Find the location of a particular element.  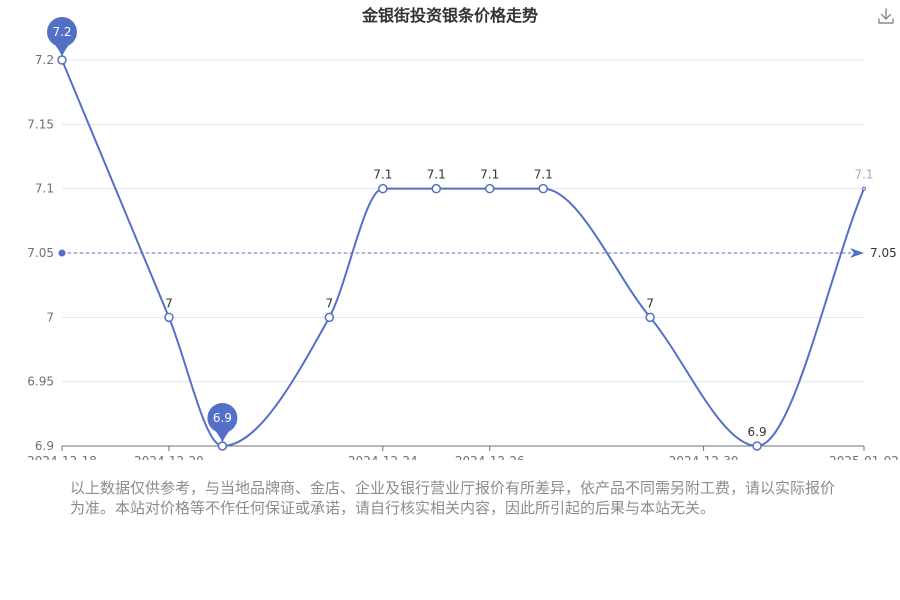

y-tick-label: 7.15 is located at coordinates (40, 124).